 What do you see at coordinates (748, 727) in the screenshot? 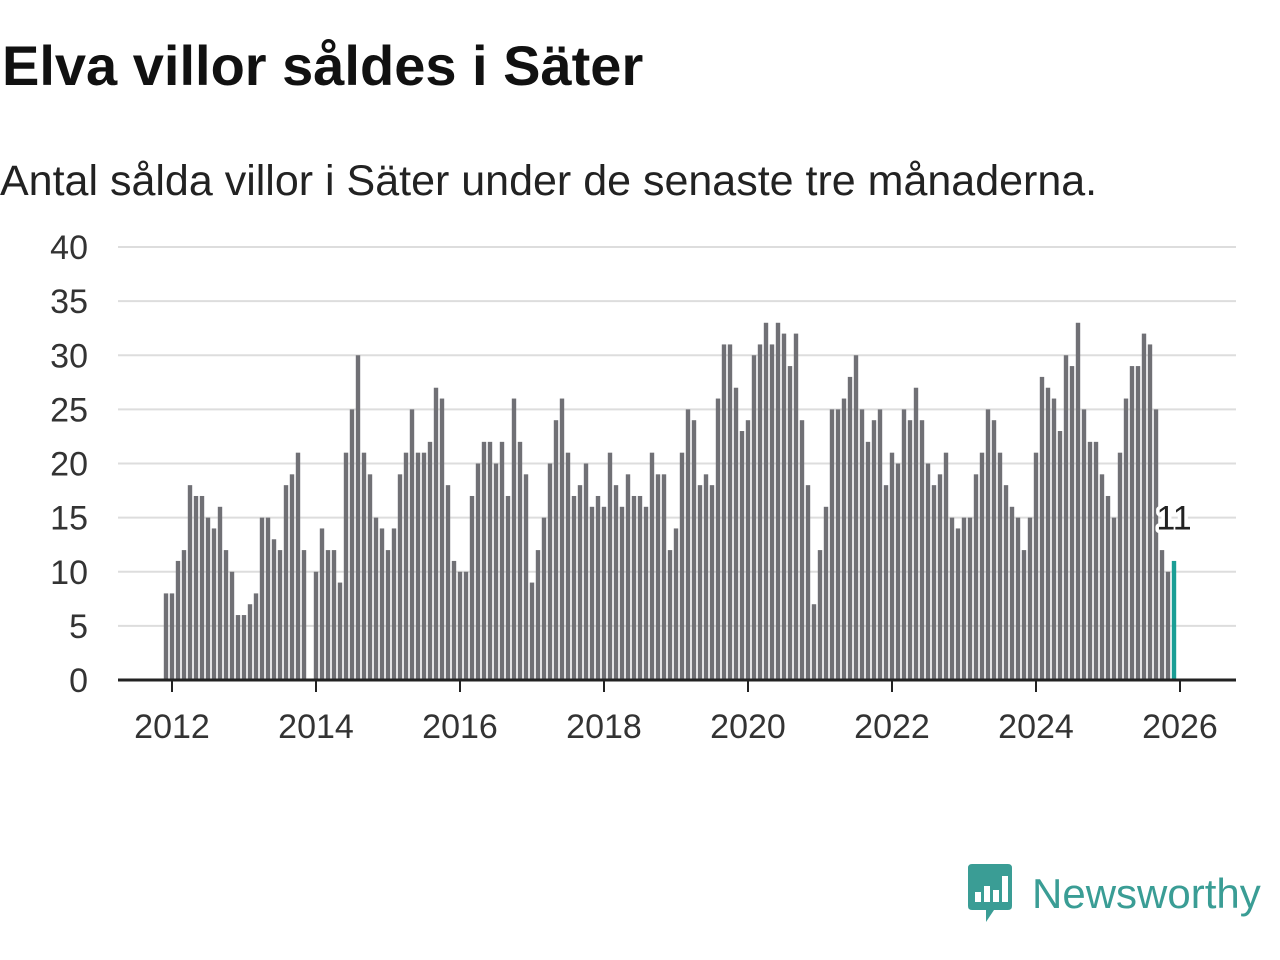
I see `x-tick-label: 2020` at bounding box center [748, 727].